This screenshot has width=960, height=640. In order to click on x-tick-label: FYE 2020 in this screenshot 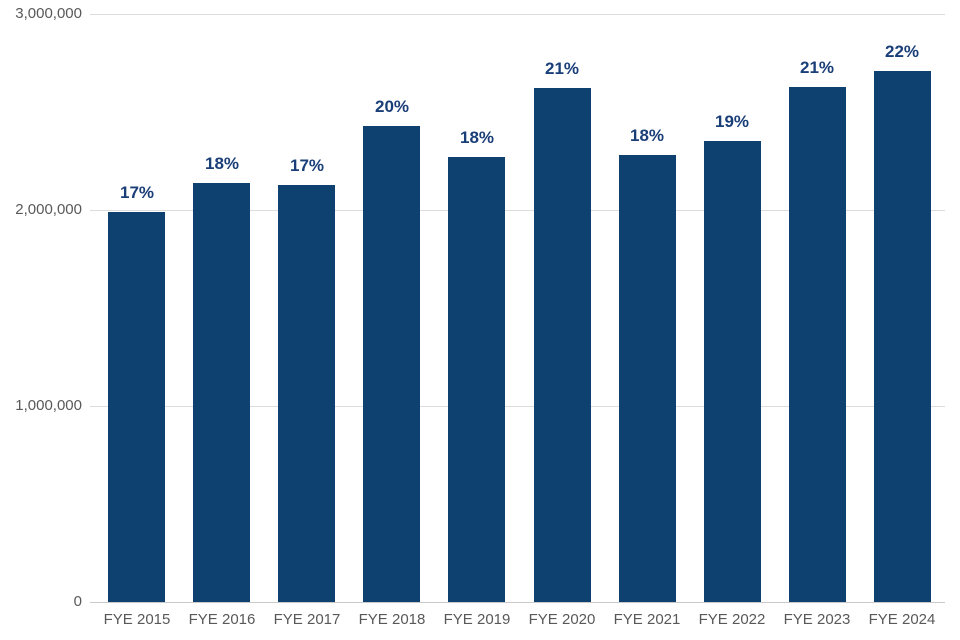, I will do `click(562, 619)`.